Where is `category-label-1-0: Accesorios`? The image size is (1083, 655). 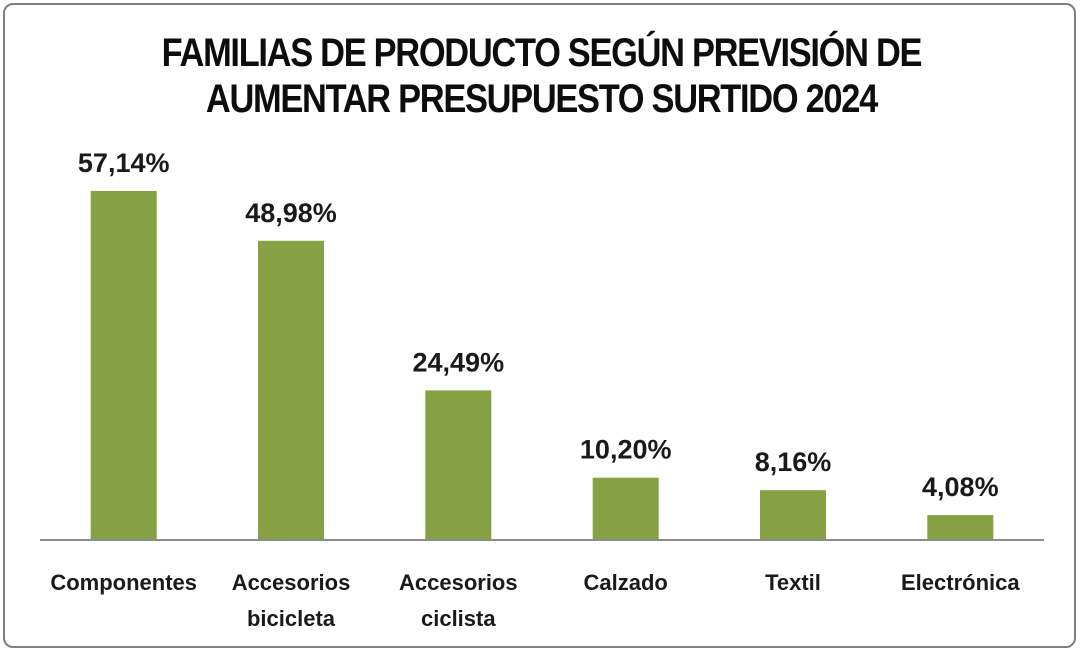
category-label-1-0: Accesorios is located at coordinates (291, 582).